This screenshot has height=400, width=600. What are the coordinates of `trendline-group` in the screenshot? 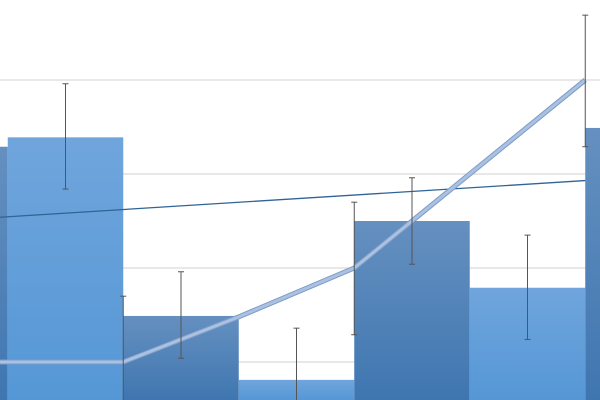 It's located at (293, 198).